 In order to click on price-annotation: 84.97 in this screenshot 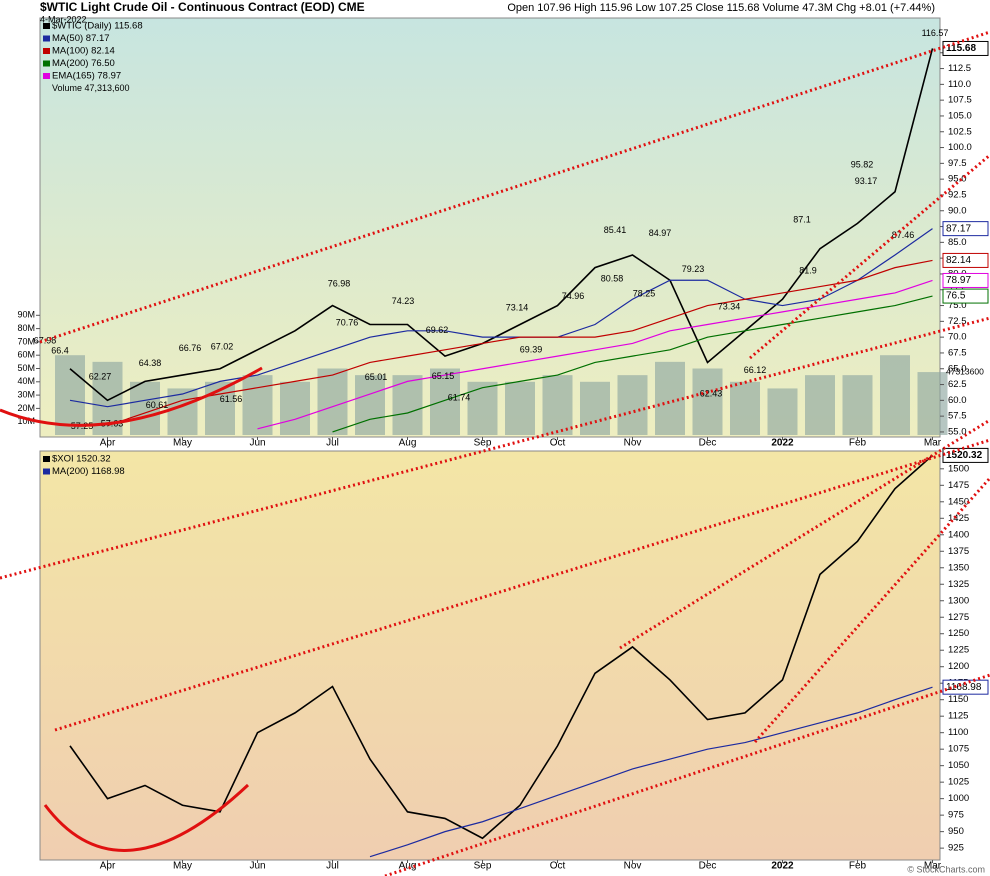, I will do `click(660, 233)`.